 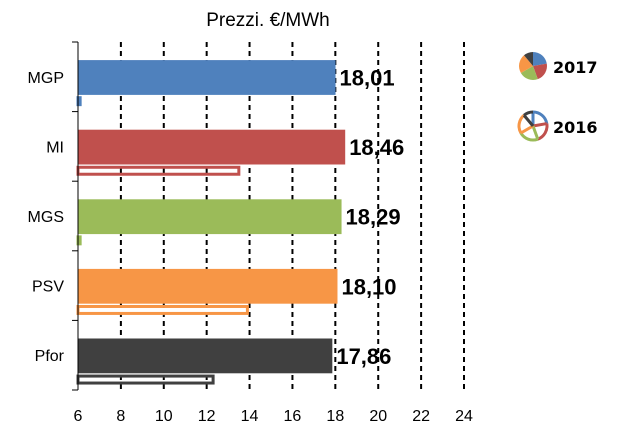 I want to click on x-tick-label-6: 6, so click(x=78, y=416).